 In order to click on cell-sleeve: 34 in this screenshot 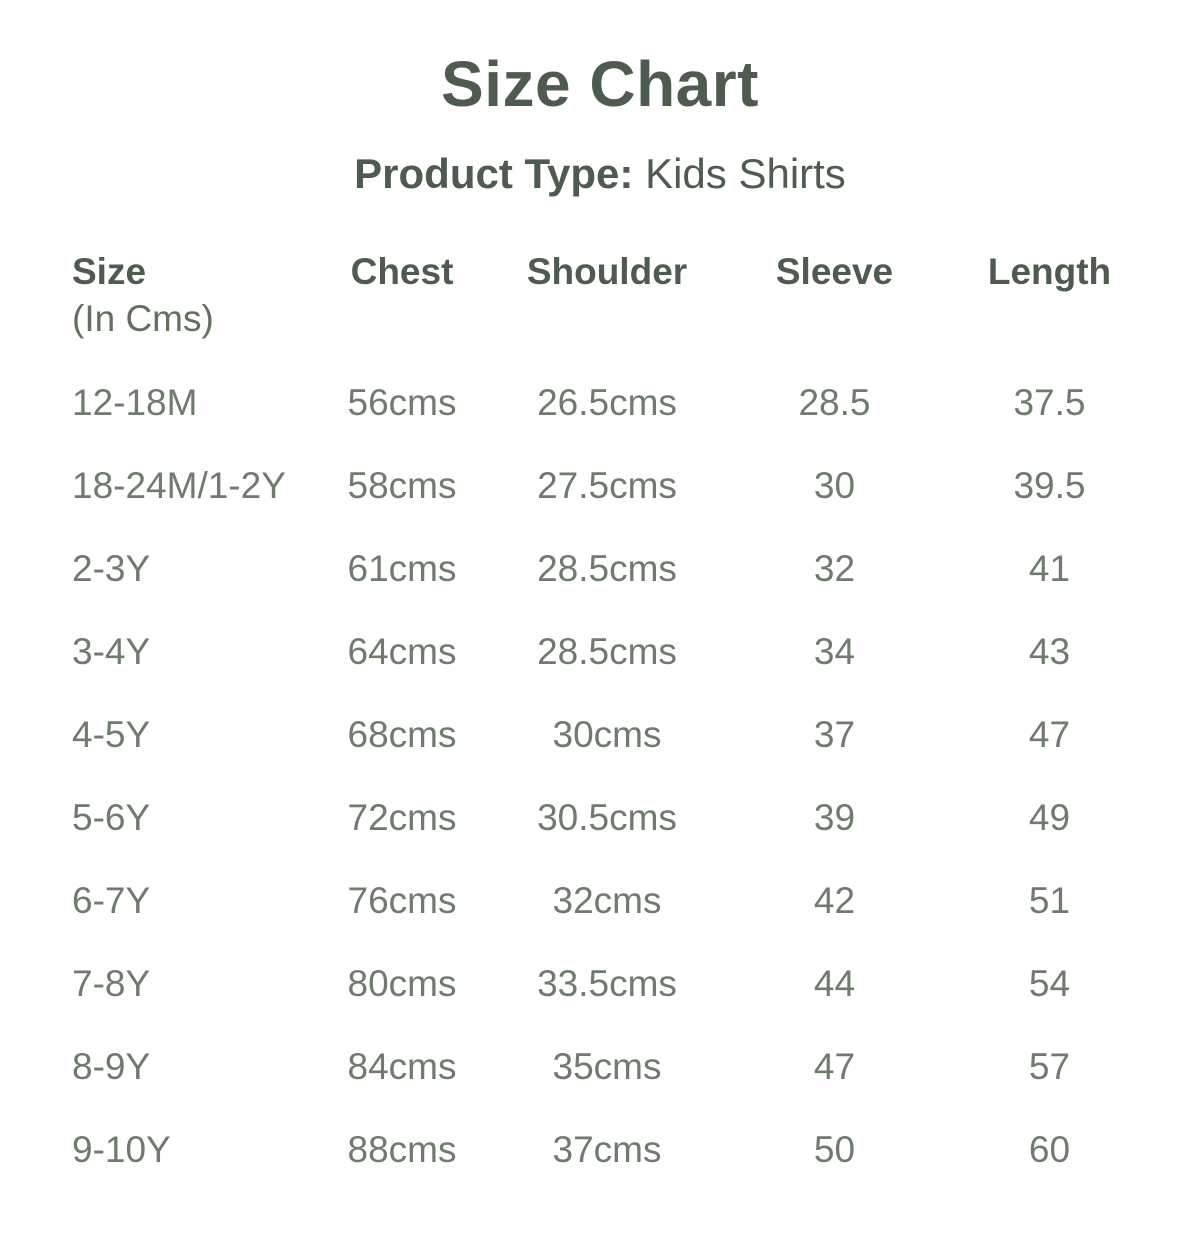, I will do `click(834, 651)`.